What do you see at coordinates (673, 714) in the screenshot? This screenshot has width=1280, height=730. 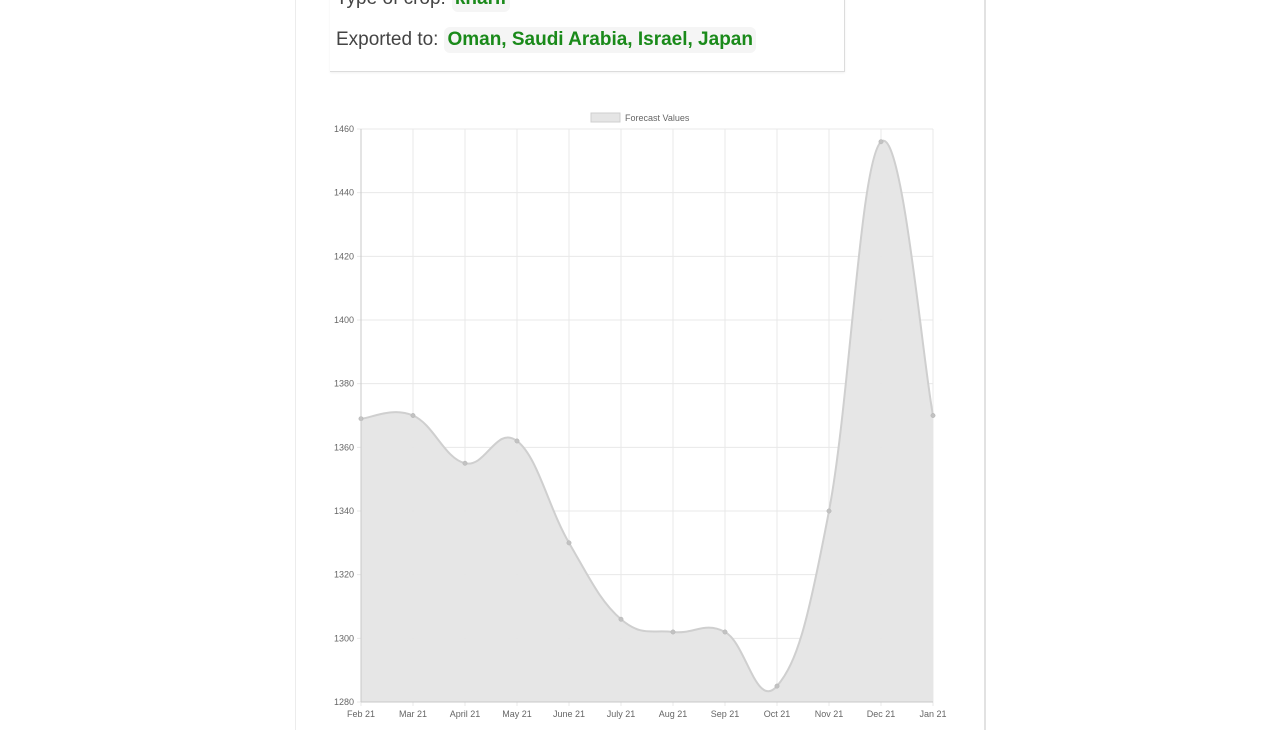 I see `x-tick-label: Aug 21` at bounding box center [673, 714].